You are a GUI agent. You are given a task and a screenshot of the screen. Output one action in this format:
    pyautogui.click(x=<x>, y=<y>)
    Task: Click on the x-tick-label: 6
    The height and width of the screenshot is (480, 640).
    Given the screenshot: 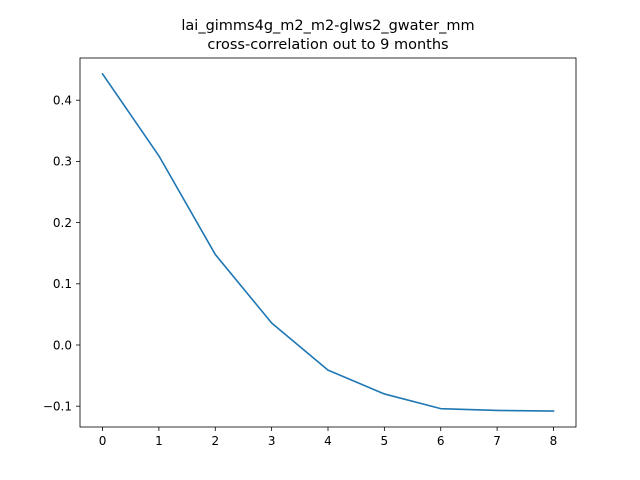 What is the action you would take?
    pyautogui.click(x=441, y=441)
    